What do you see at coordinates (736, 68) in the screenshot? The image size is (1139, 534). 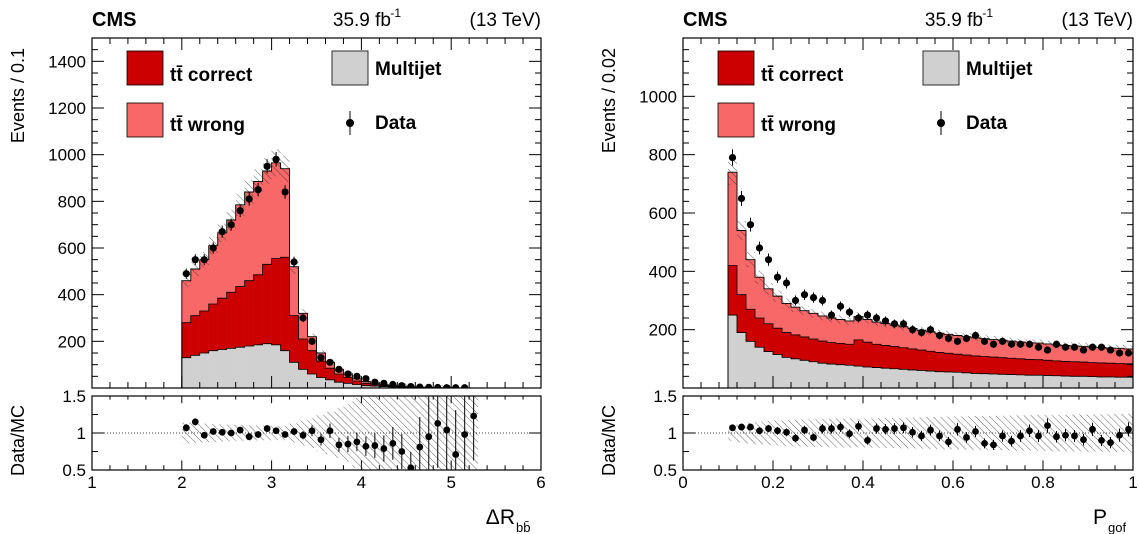 I see `legend-swatch-tt-correct` at bounding box center [736, 68].